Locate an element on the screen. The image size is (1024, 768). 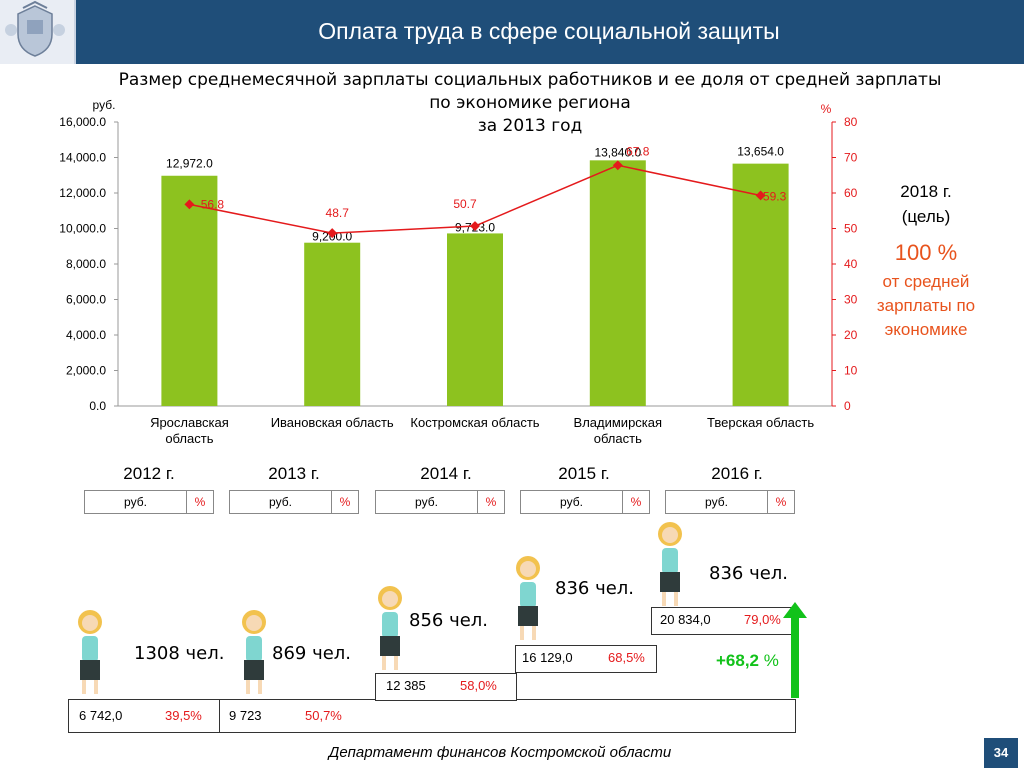
y2-tick-label: 20 is located at coordinates (851, 335).